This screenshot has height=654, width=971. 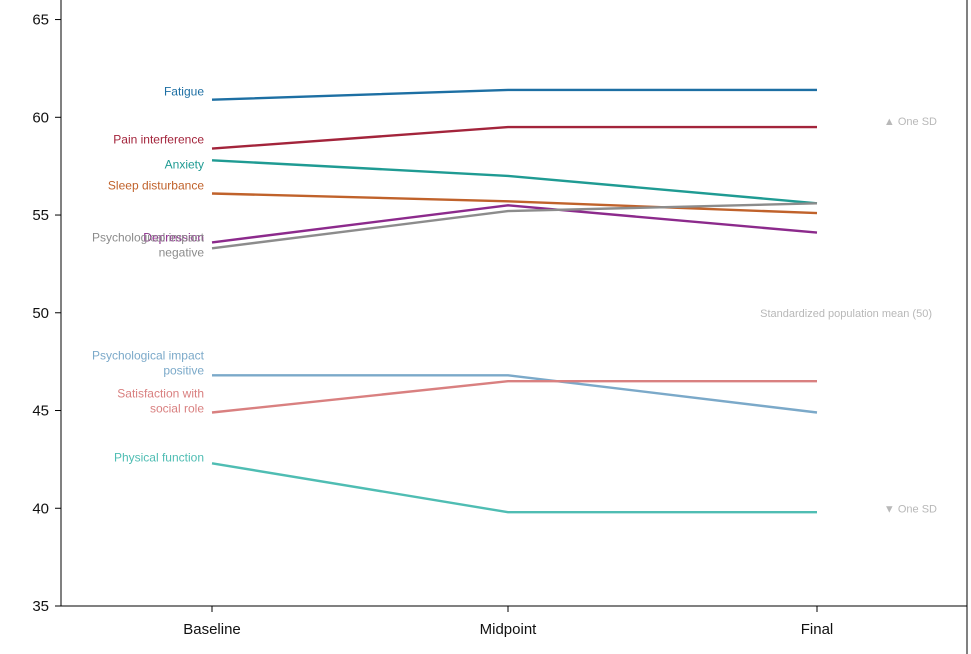 I want to click on series-label: Satisfaction with, so click(x=160, y=394).